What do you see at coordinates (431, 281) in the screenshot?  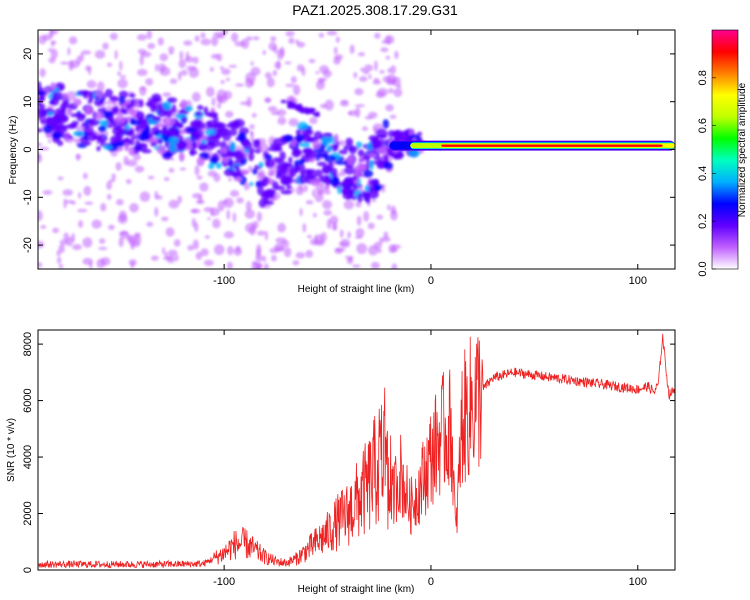 I see `spectrogram-x-tick-label: 0` at bounding box center [431, 281].